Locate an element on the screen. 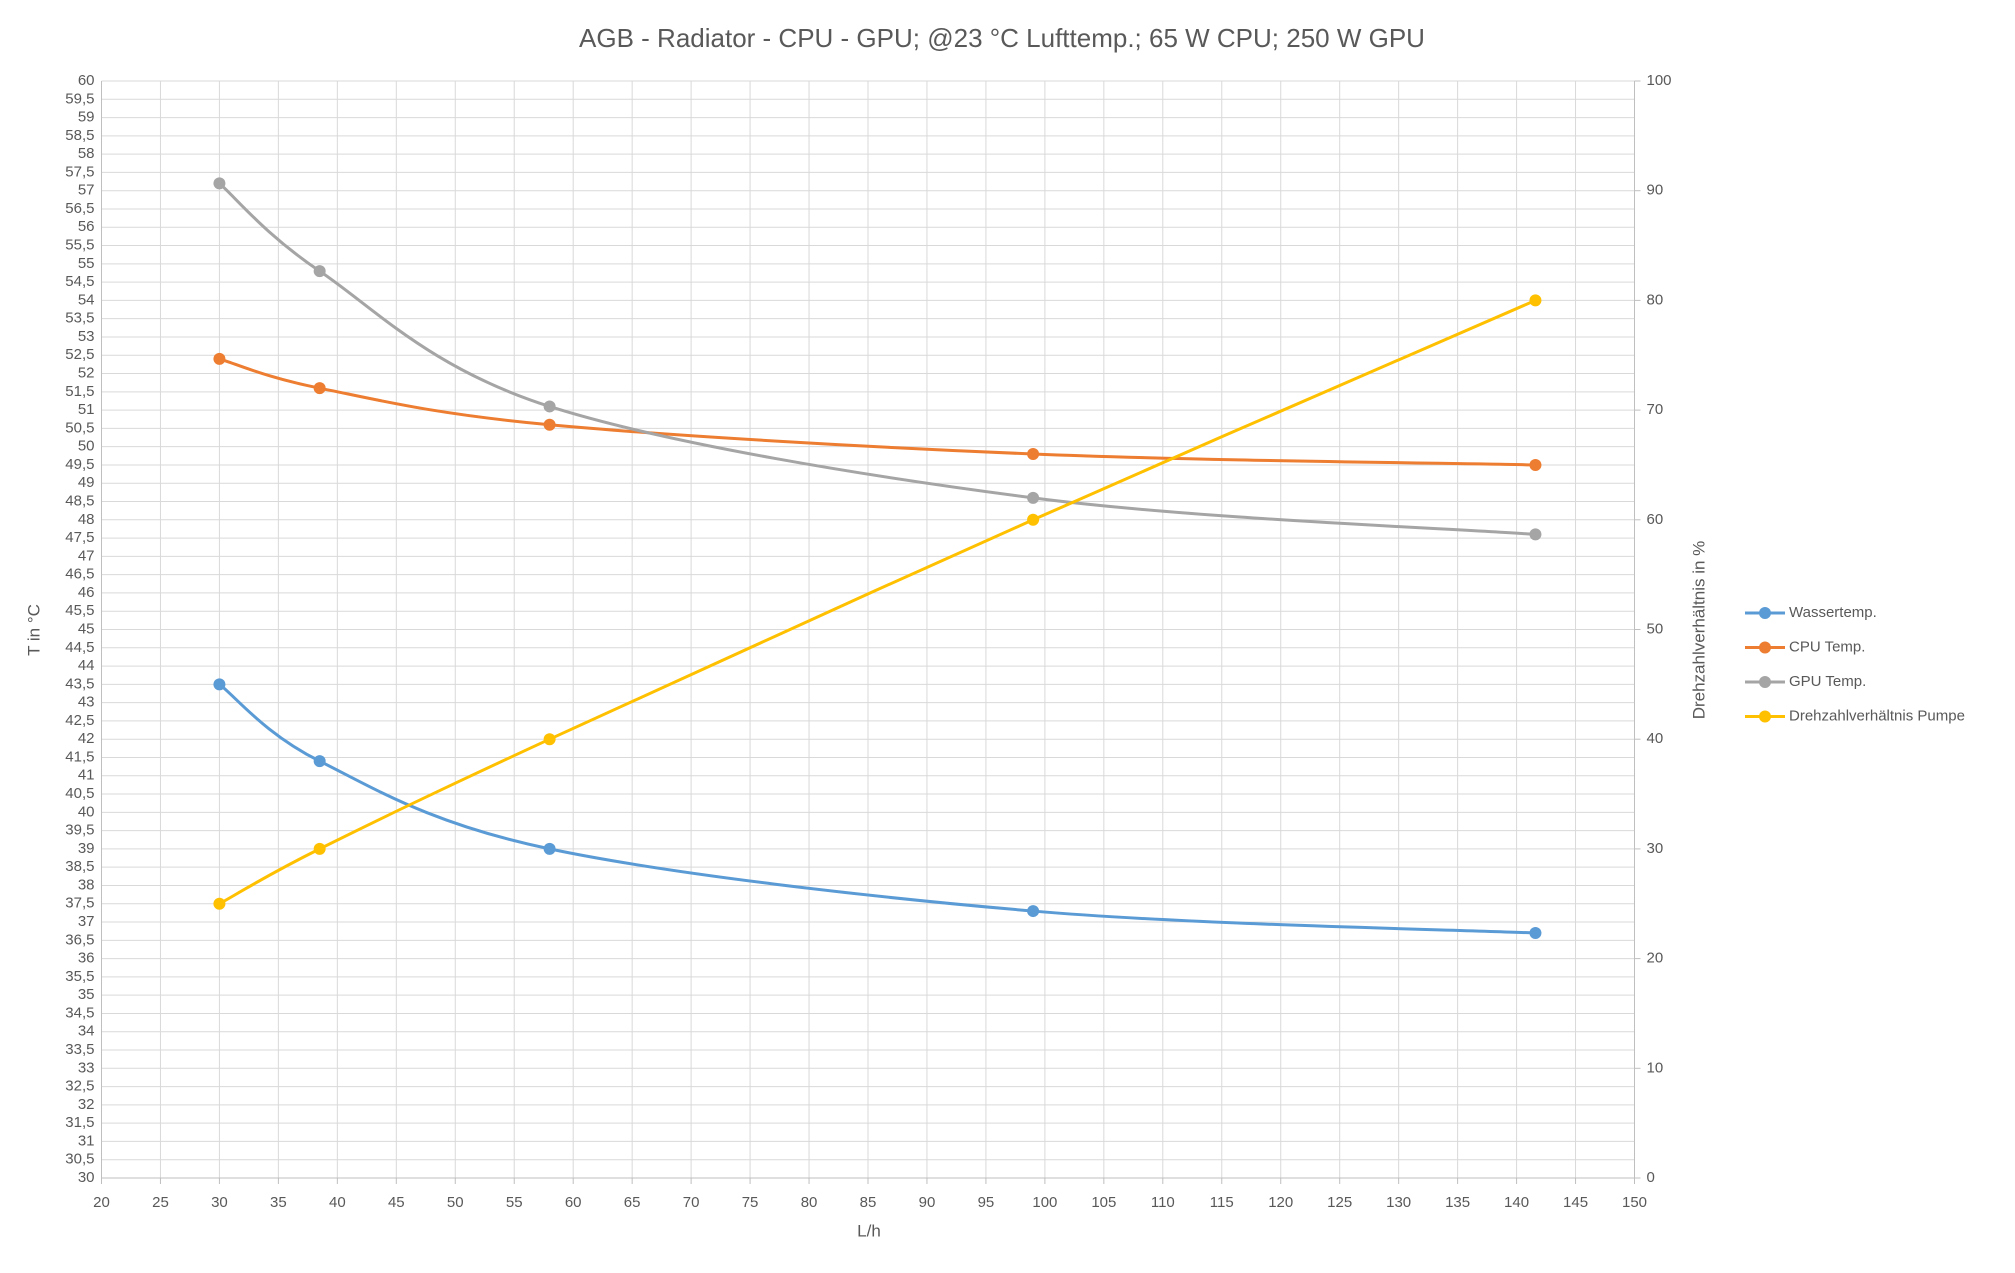  x-tick-label: 20 is located at coordinates (101, 1202).